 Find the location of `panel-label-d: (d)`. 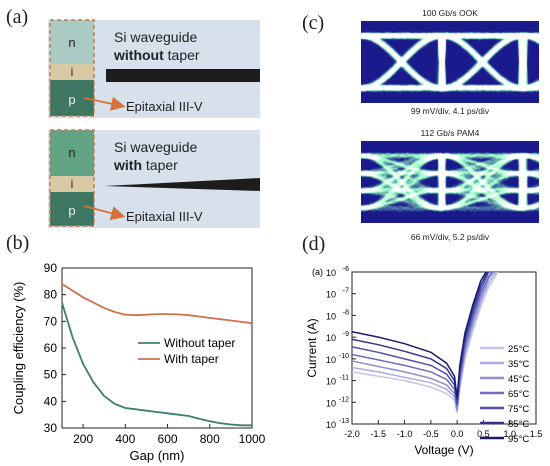

panel-label-d: (d) is located at coordinates (314, 244).